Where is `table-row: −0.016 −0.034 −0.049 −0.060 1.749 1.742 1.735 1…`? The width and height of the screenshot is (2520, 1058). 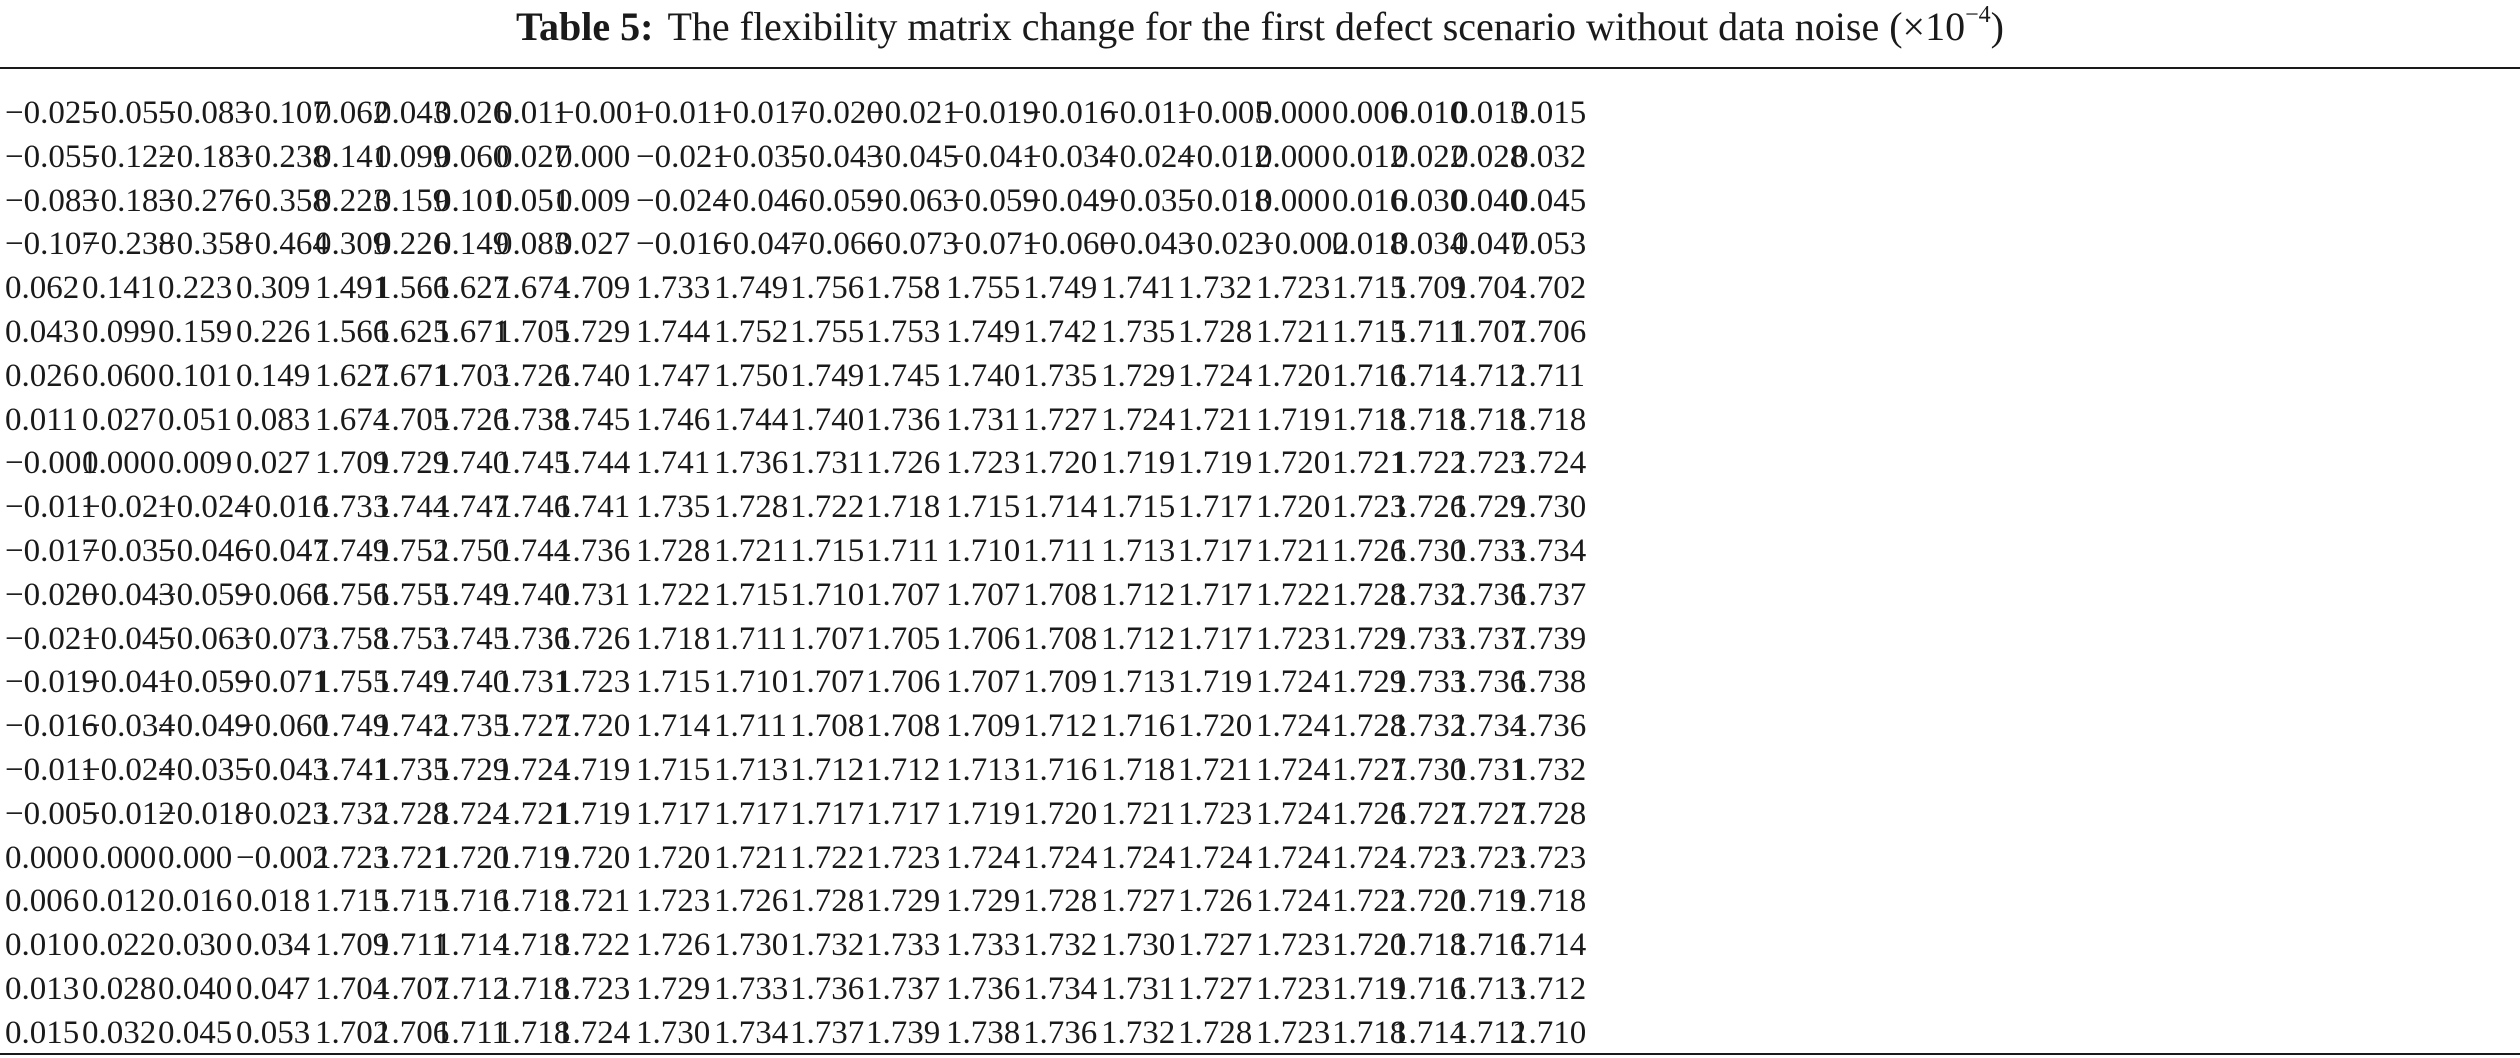
table-row: −0.016 −0.034 −0.049 −0.060 1.749 1.742 1.735 1… is located at coordinates (1260, 727).